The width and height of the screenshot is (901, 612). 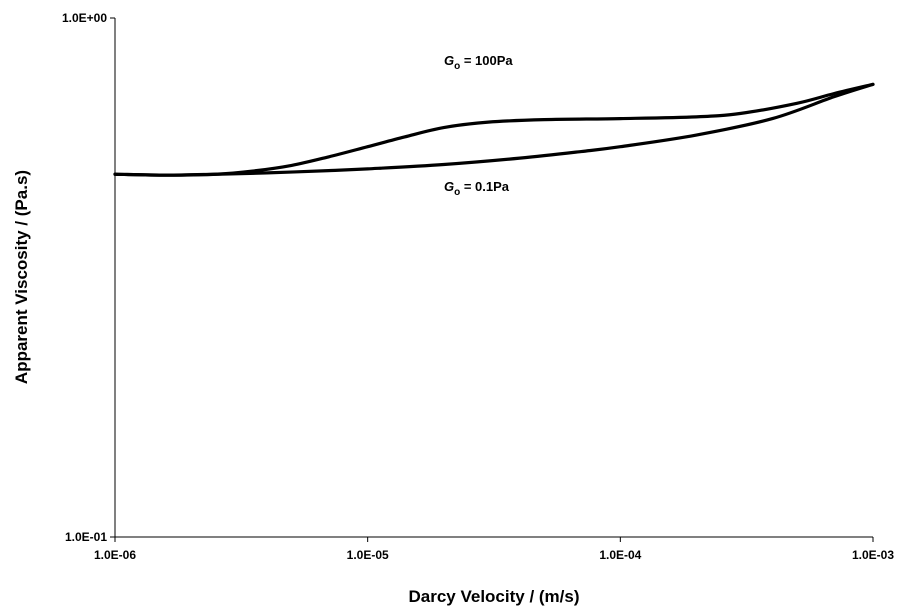 I want to click on x-tick-label: 1.0E-04, so click(x=620, y=555).